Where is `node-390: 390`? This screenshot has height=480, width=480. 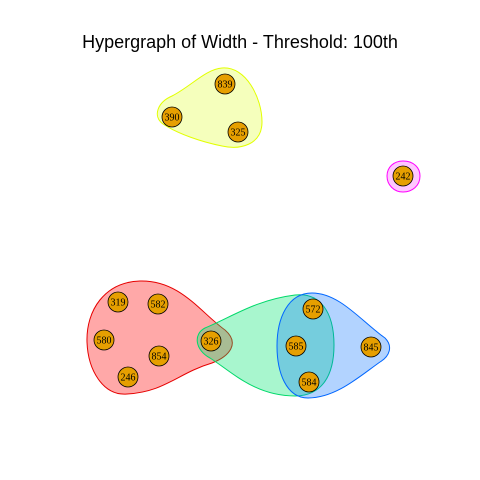
node-390: 390 is located at coordinates (172, 117).